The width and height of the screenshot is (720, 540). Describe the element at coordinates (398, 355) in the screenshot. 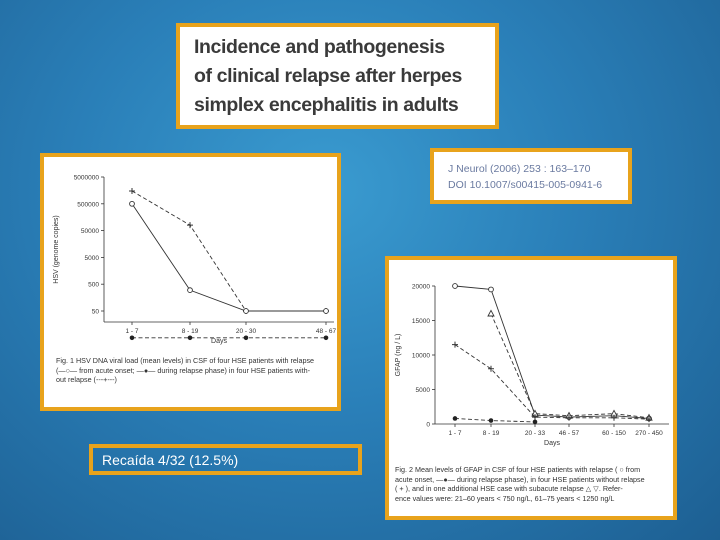

I see `y-axis-label: GFAP (ng / L)` at that location.